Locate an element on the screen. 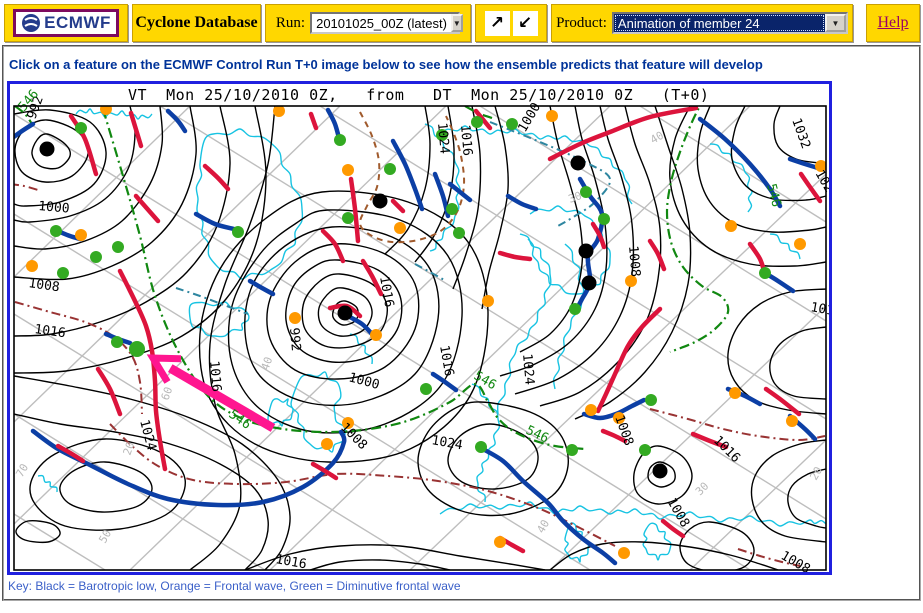  shrink-image-button: ↙ is located at coordinates (525, 23).